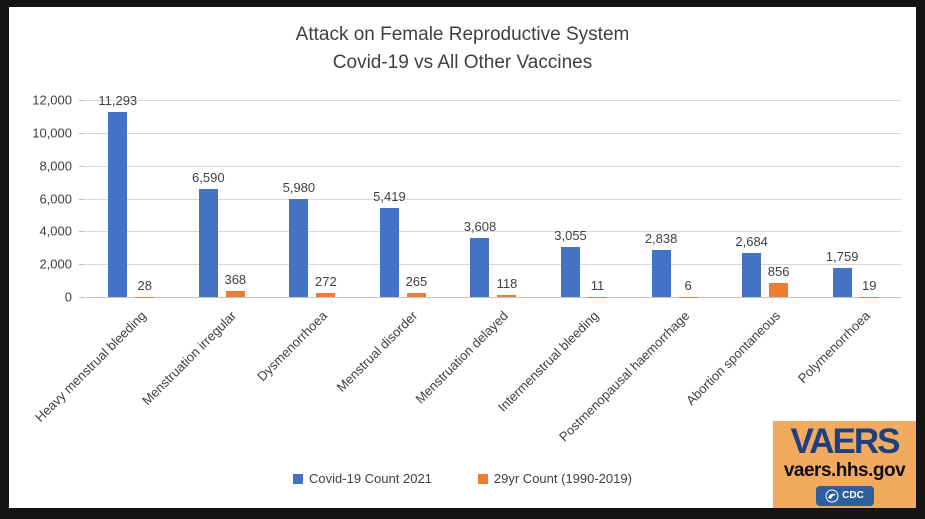  I want to click on legend-item: 29yr Count (1990-2019), so click(554, 478).